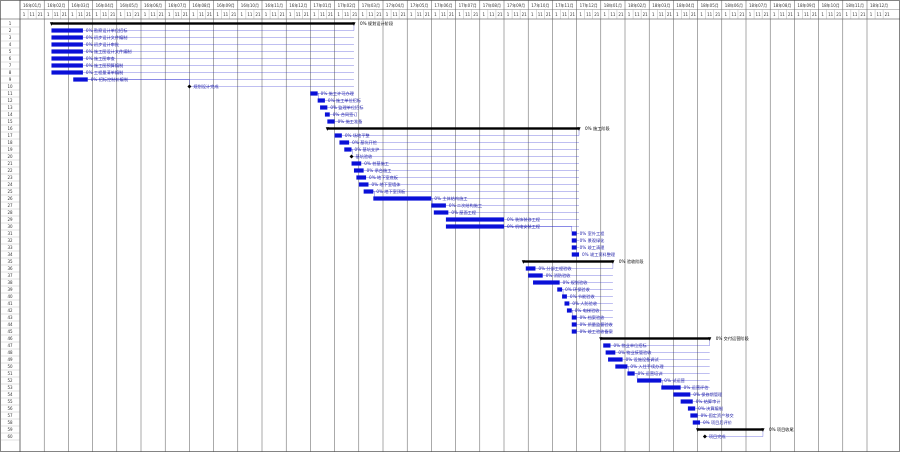 The image size is (900, 452). Describe the element at coordinates (635, 352) in the screenshot. I see `task-label: 0% 物业接管验收` at that location.